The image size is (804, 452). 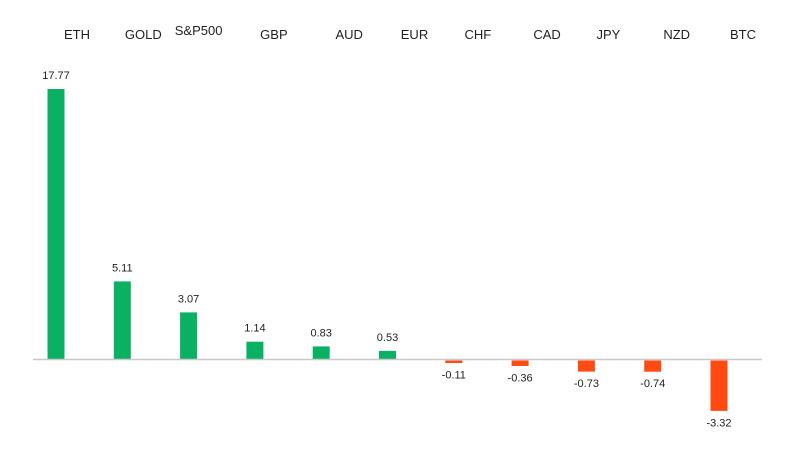 I want to click on bar-gold, so click(x=122, y=320).